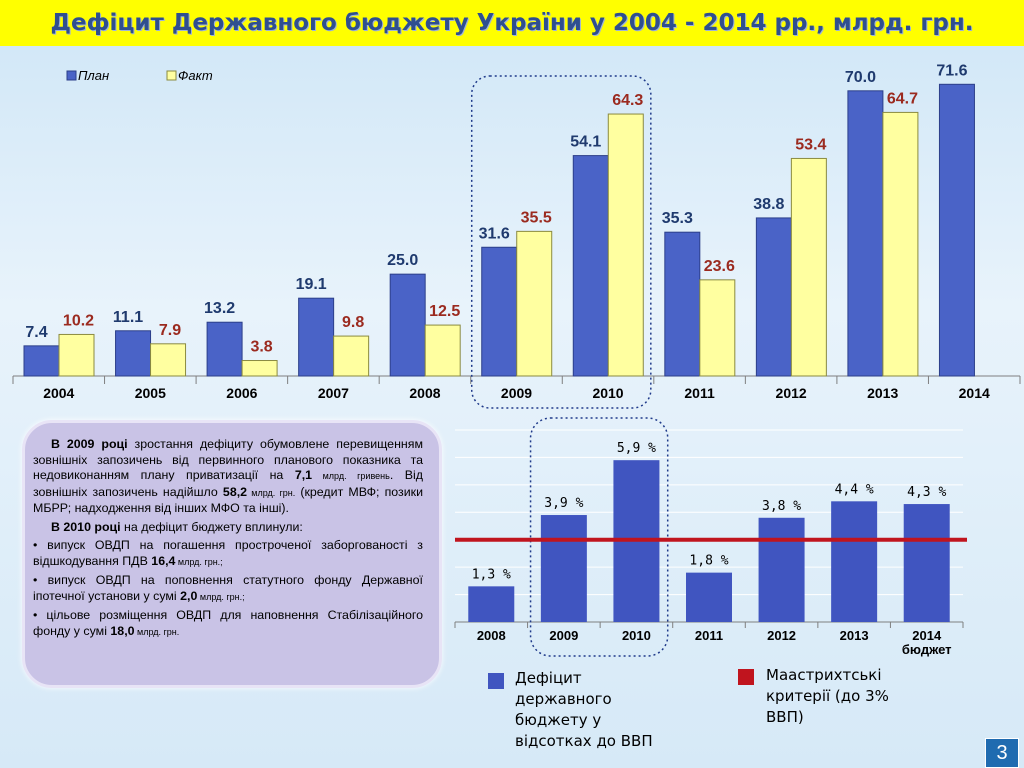  Describe the element at coordinates (128, 317) in the screenshot. I see `plan-value-label: 11.1` at that location.